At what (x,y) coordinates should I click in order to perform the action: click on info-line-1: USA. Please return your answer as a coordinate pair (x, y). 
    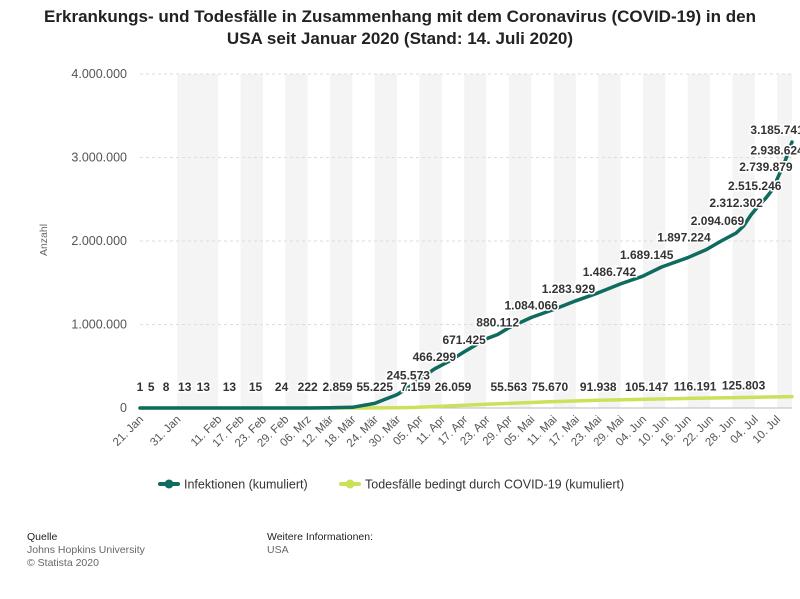
    Looking at the image, I should click on (278, 550).